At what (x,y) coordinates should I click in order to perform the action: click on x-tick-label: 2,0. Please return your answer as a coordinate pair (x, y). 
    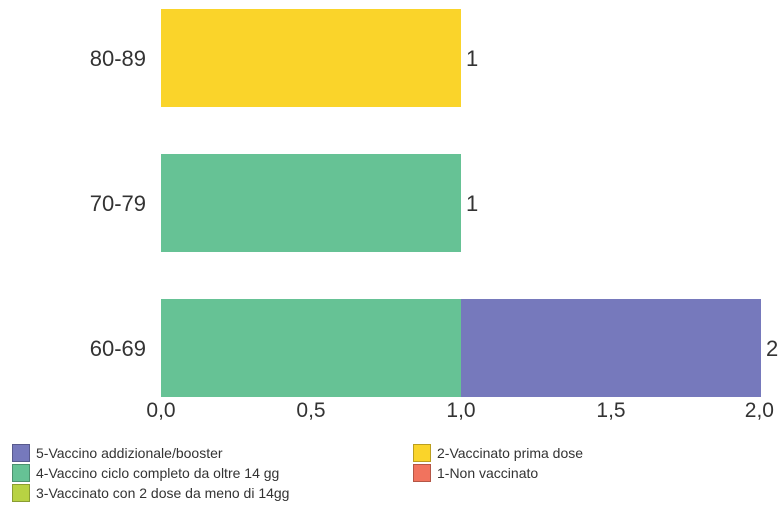
    Looking at the image, I should click on (759, 410).